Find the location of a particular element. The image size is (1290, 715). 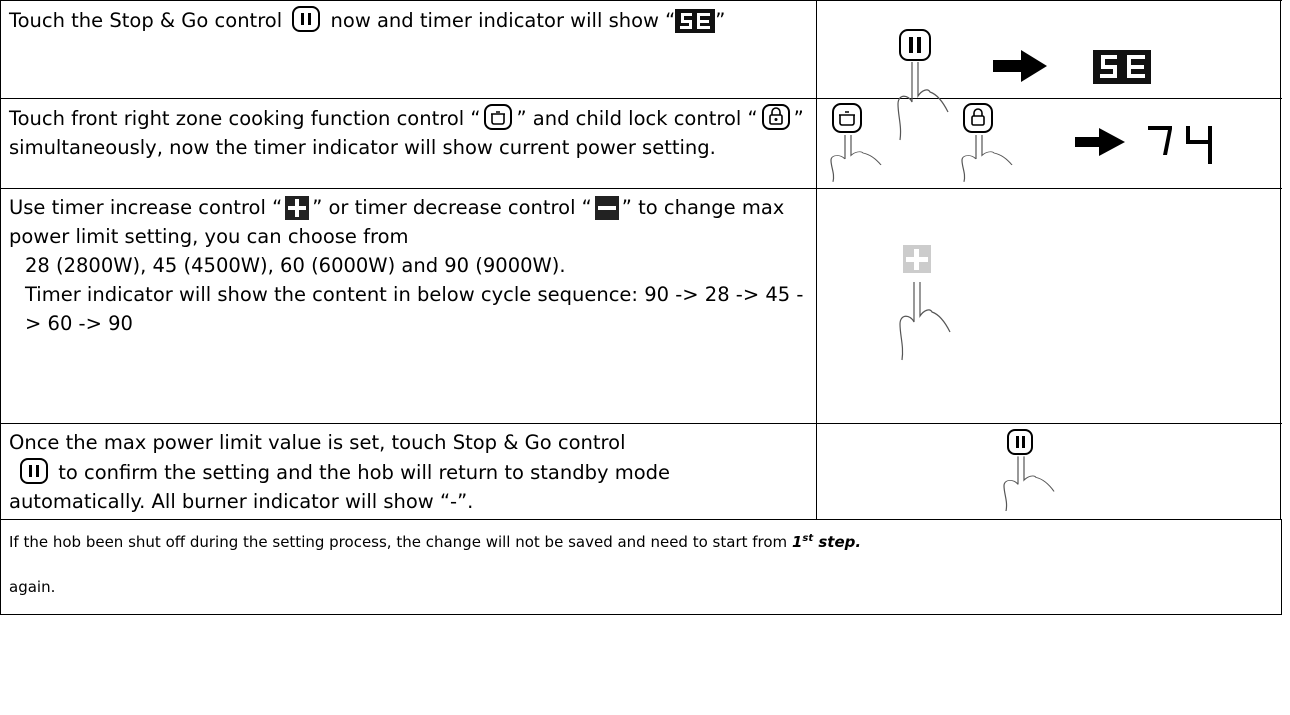

lock-button is located at coordinates (978, 118).